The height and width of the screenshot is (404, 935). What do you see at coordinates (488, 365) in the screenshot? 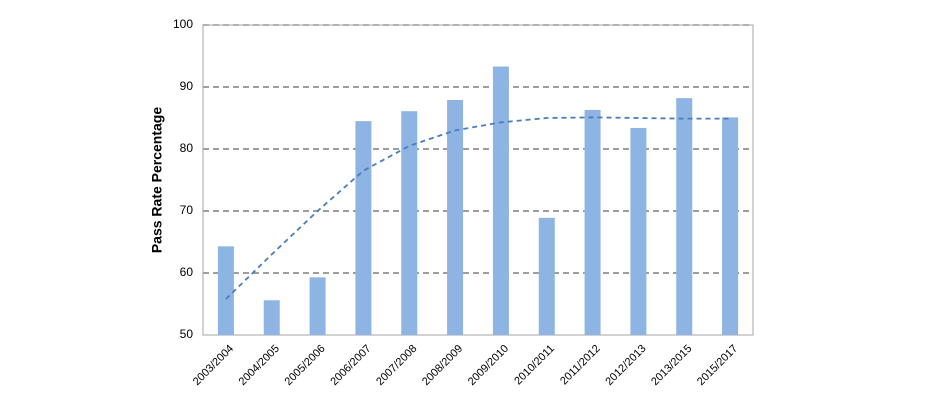
I see `x-tick-label: 2009/2010` at bounding box center [488, 365].